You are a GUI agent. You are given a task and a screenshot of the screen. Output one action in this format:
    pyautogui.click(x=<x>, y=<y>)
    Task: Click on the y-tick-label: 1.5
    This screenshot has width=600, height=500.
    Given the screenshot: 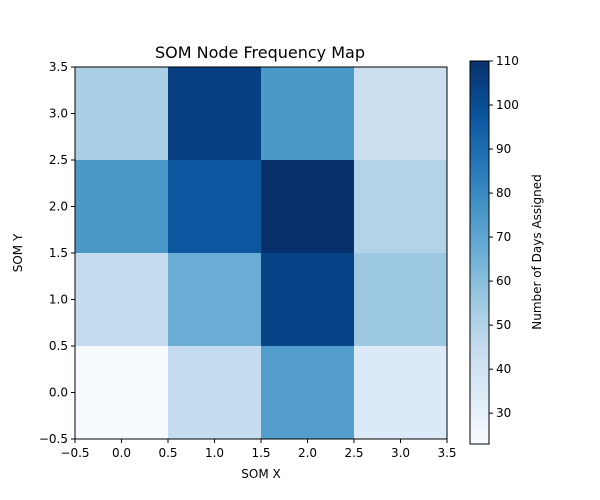 What is the action you would take?
    pyautogui.click(x=58, y=253)
    